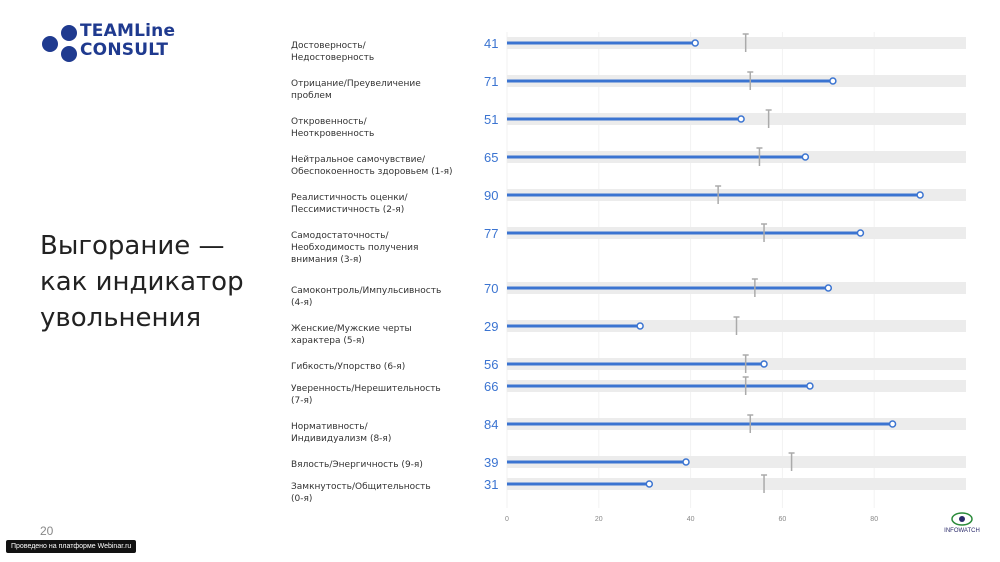 This screenshot has width=1000, height=562. Describe the element at coordinates (329, 46) in the screenshot. I see `row-label: Достоверность/` at that location.